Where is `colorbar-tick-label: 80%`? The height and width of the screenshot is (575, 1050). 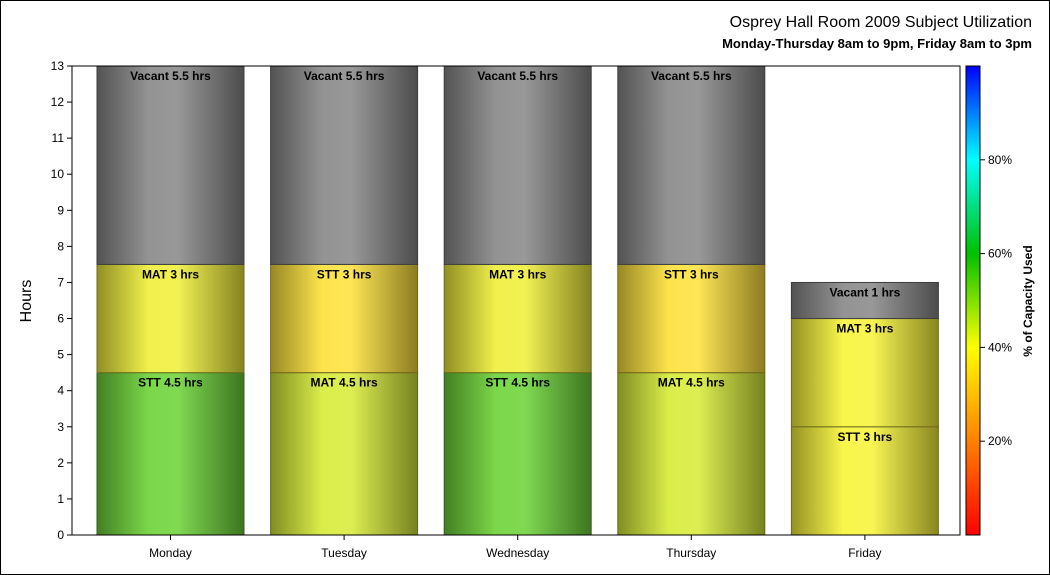 colorbar-tick-label: 80% is located at coordinates (1000, 160).